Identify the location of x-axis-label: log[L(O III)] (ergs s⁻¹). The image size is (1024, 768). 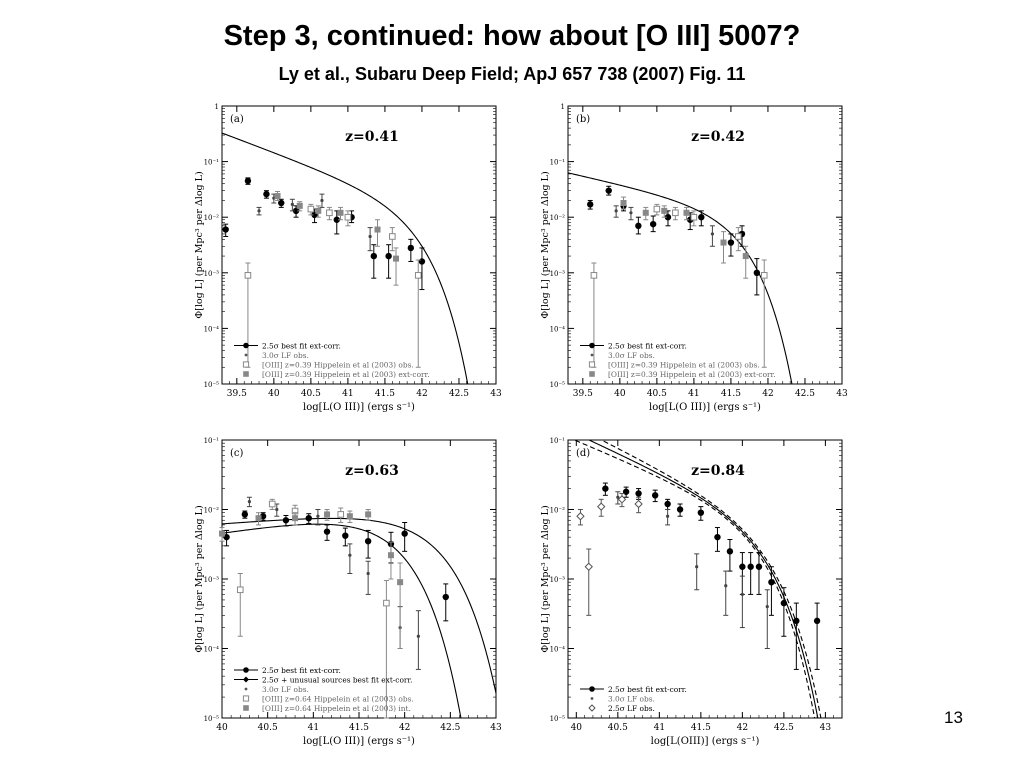
(359, 407).